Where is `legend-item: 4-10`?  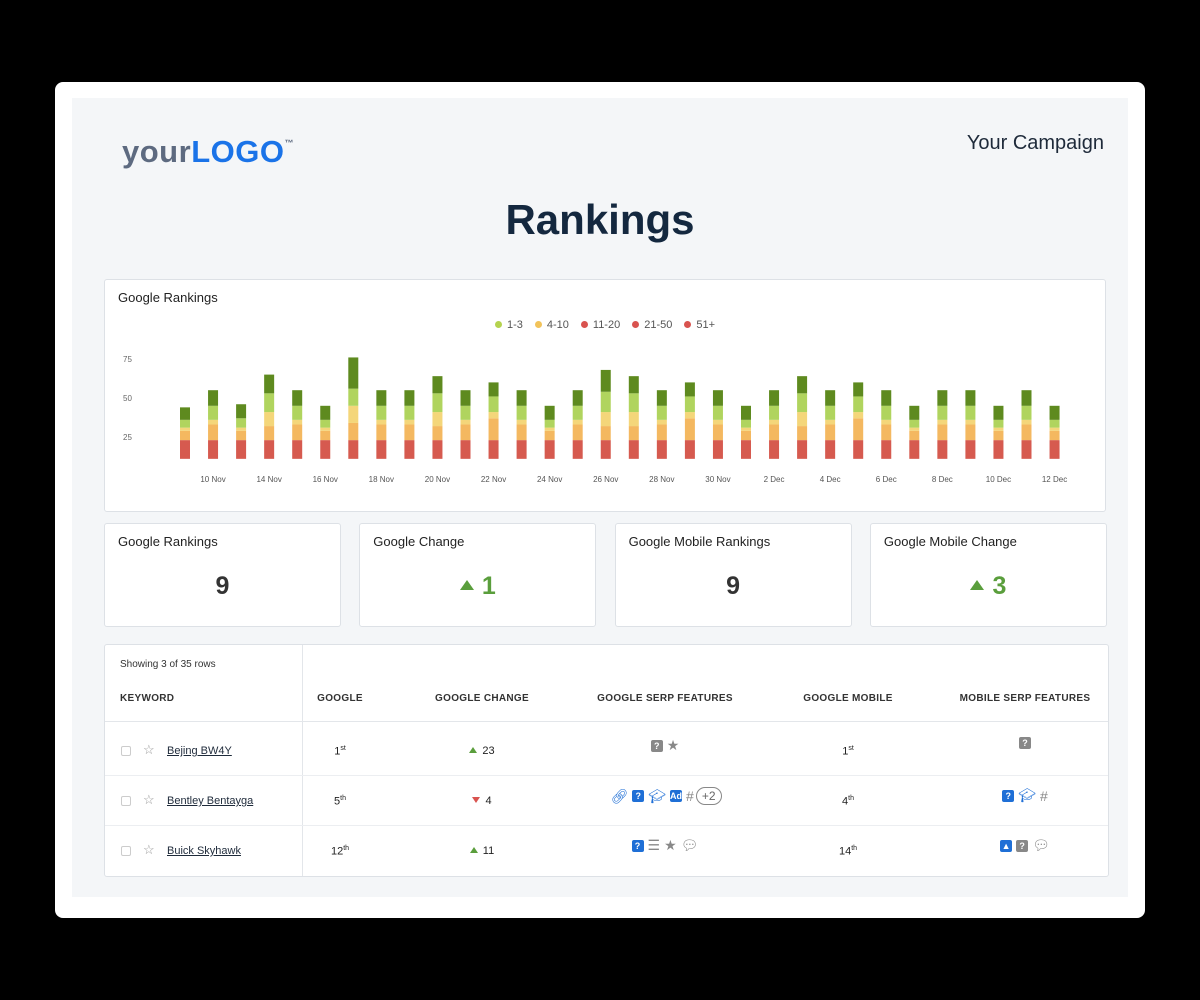
legend-item: 4-10 is located at coordinates (551, 325).